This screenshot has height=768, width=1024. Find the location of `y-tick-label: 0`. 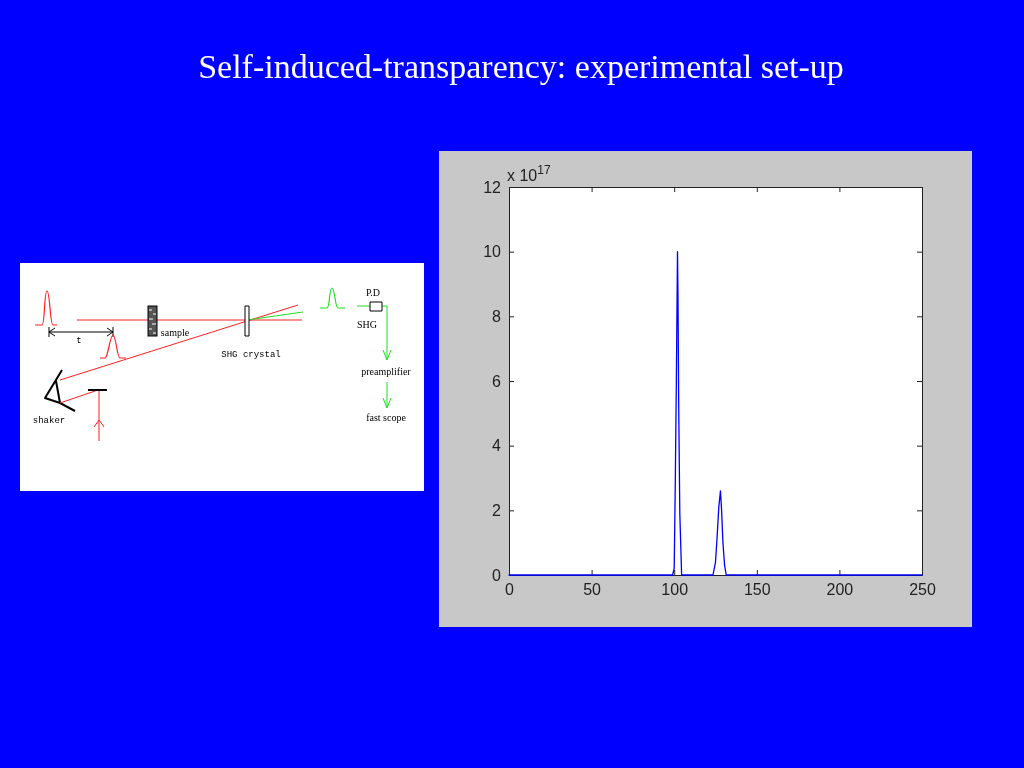

y-tick-label: 0 is located at coordinates (497, 575).